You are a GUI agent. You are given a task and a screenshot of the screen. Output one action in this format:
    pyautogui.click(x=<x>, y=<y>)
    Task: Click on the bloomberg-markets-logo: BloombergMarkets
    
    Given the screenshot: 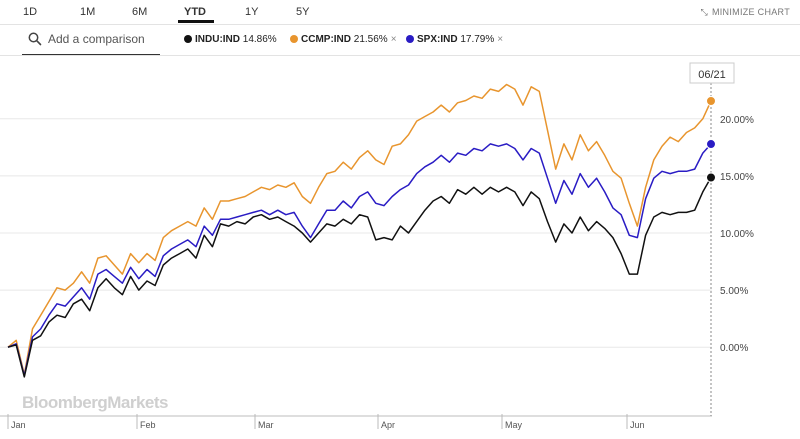 What is the action you would take?
    pyautogui.click(x=95, y=402)
    